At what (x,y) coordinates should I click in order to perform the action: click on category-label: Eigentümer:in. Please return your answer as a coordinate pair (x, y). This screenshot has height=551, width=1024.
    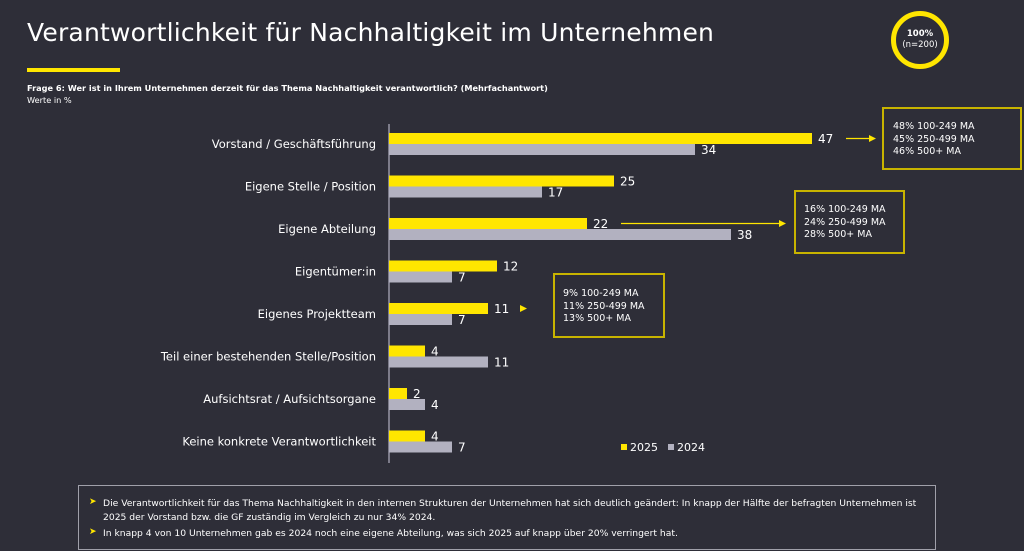
    Looking at the image, I should click on (335, 272).